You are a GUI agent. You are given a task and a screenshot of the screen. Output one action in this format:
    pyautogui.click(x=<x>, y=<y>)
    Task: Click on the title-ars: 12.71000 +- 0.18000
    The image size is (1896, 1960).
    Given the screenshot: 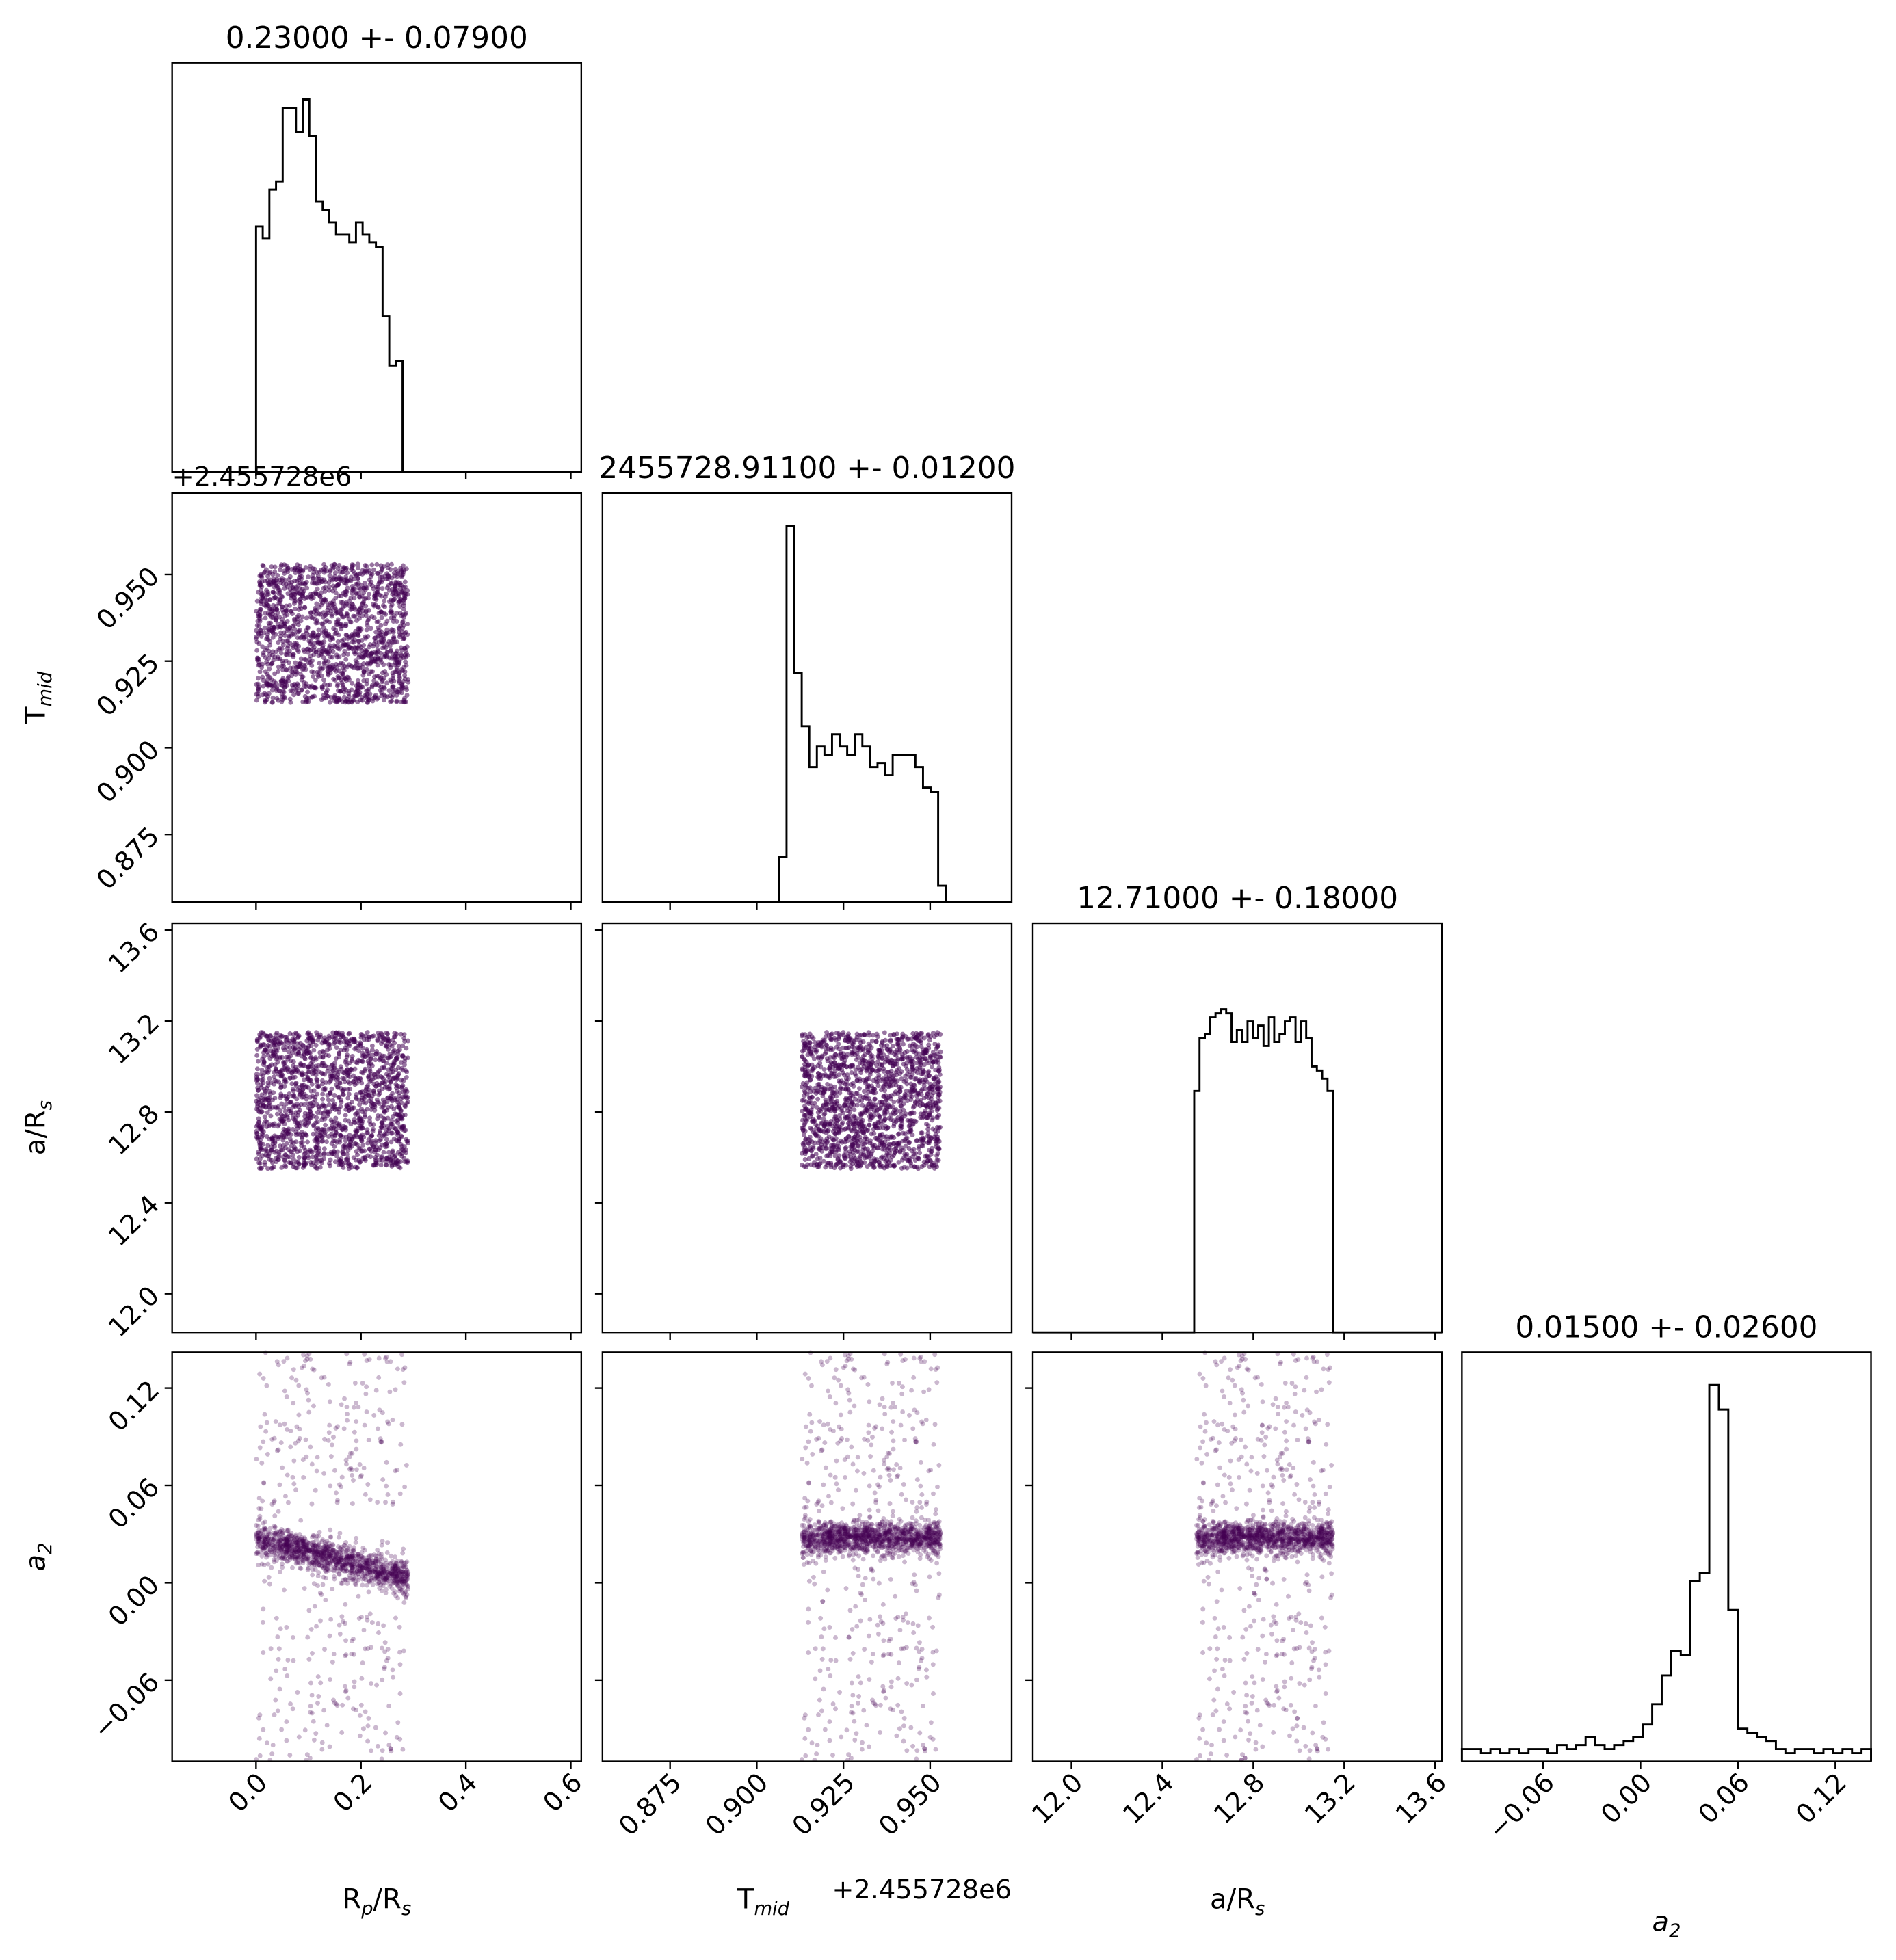 What is the action you would take?
    pyautogui.click(x=1237, y=898)
    